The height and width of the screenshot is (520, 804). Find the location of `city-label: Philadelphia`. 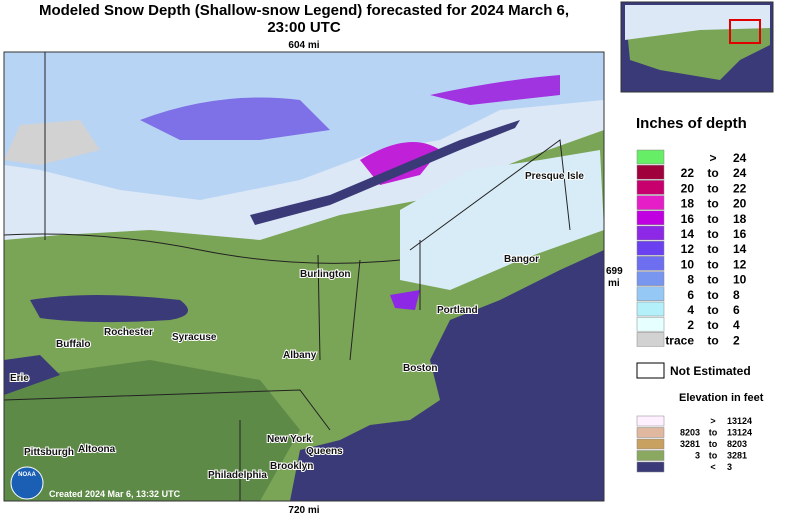

city-label: Philadelphia is located at coordinates (237, 475).